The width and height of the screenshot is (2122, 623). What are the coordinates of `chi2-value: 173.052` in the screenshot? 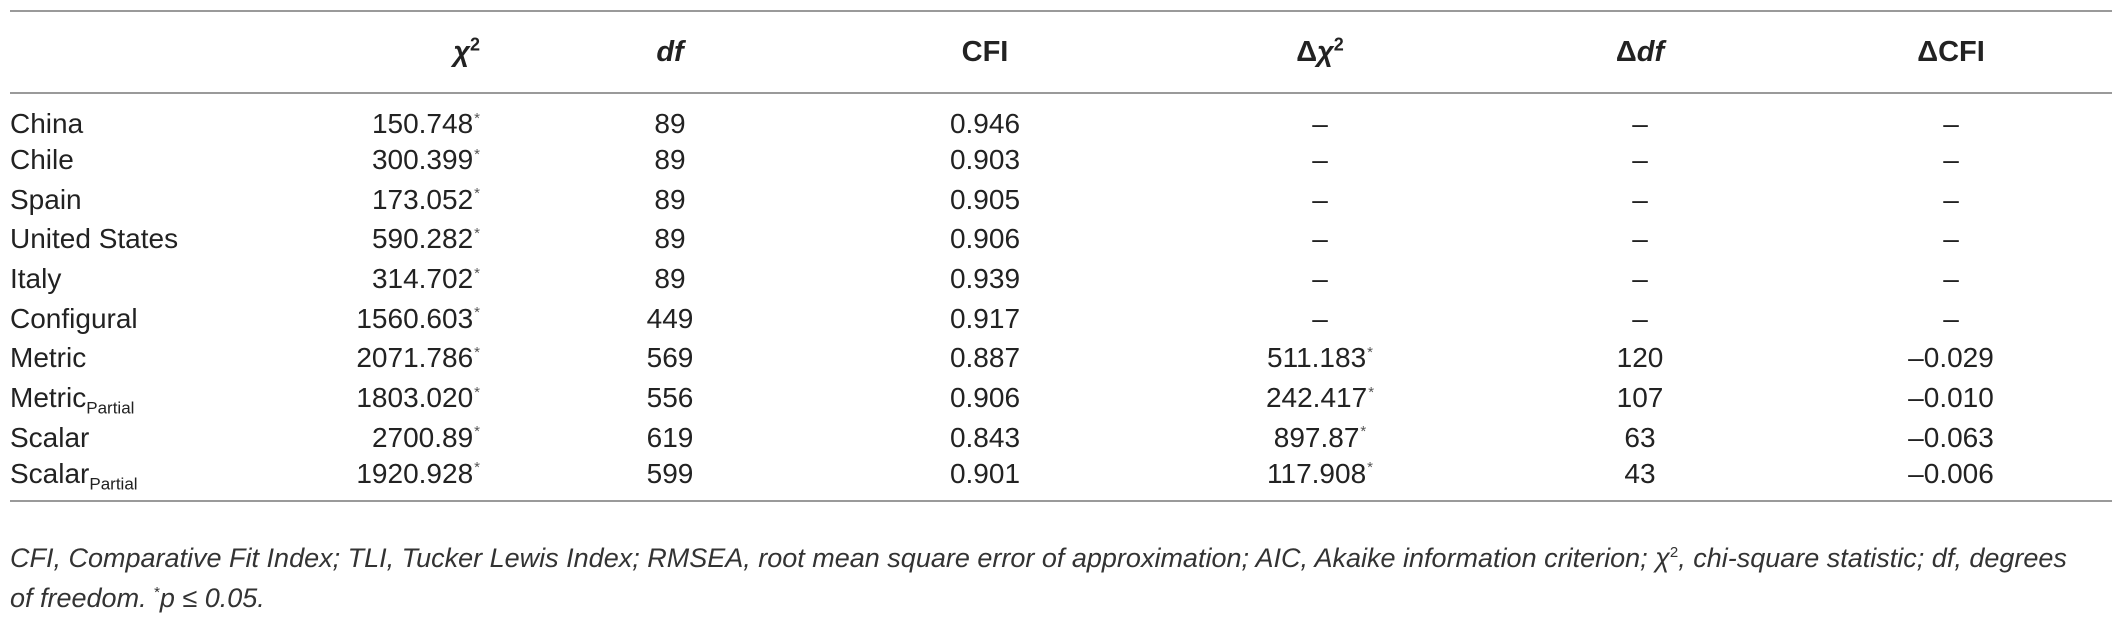 It's located at (422, 199).